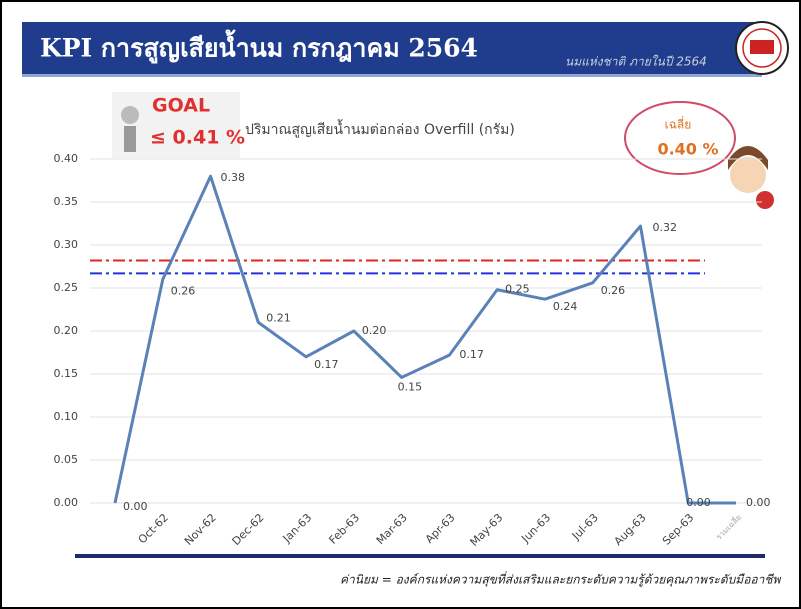 This screenshot has width=801, height=609. I want to click on data-label: 0.24, so click(565, 306).